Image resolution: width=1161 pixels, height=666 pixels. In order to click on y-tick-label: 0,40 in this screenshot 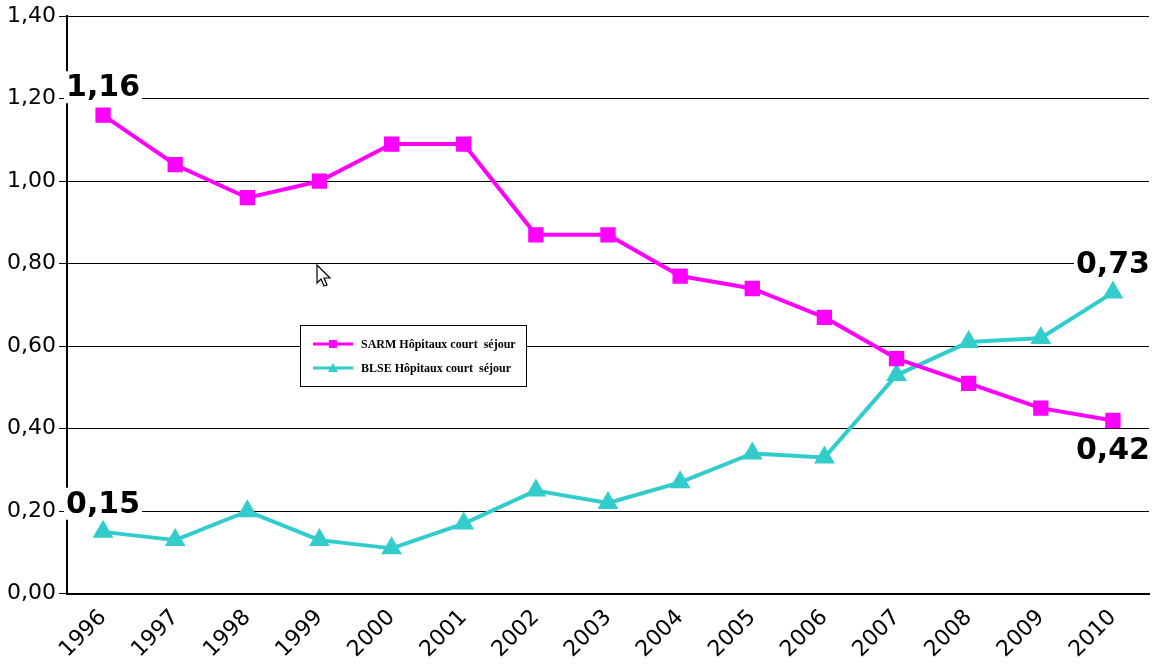, I will do `click(31, 427)`.